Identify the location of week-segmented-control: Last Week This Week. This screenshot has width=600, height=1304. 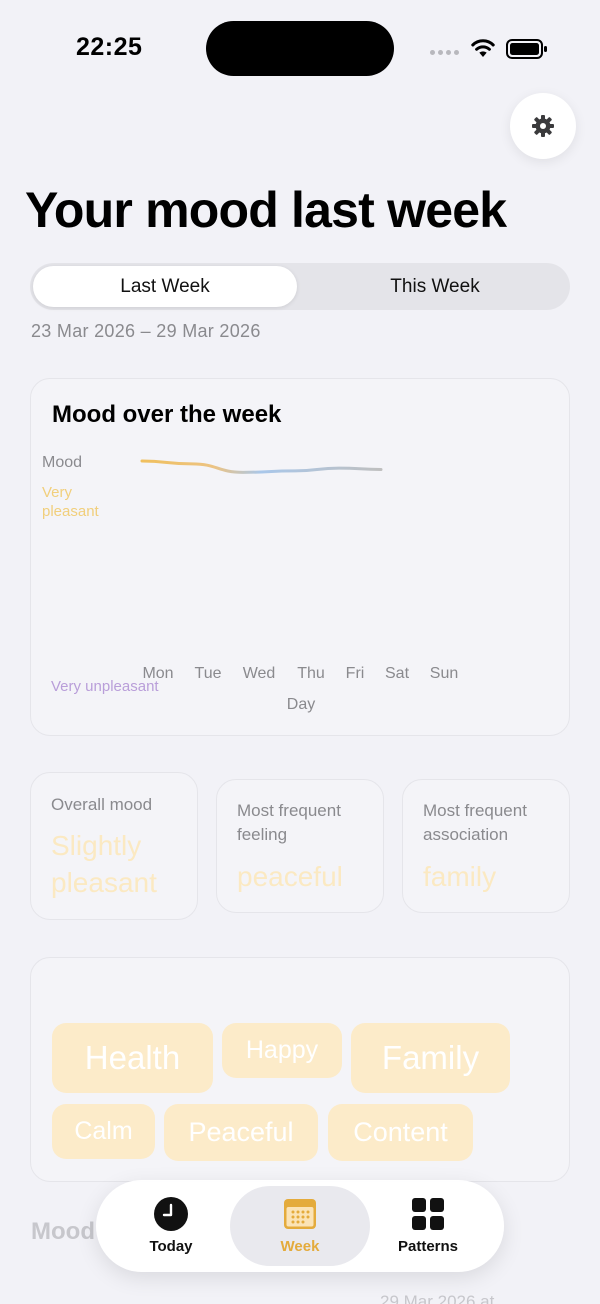
(300, 286).